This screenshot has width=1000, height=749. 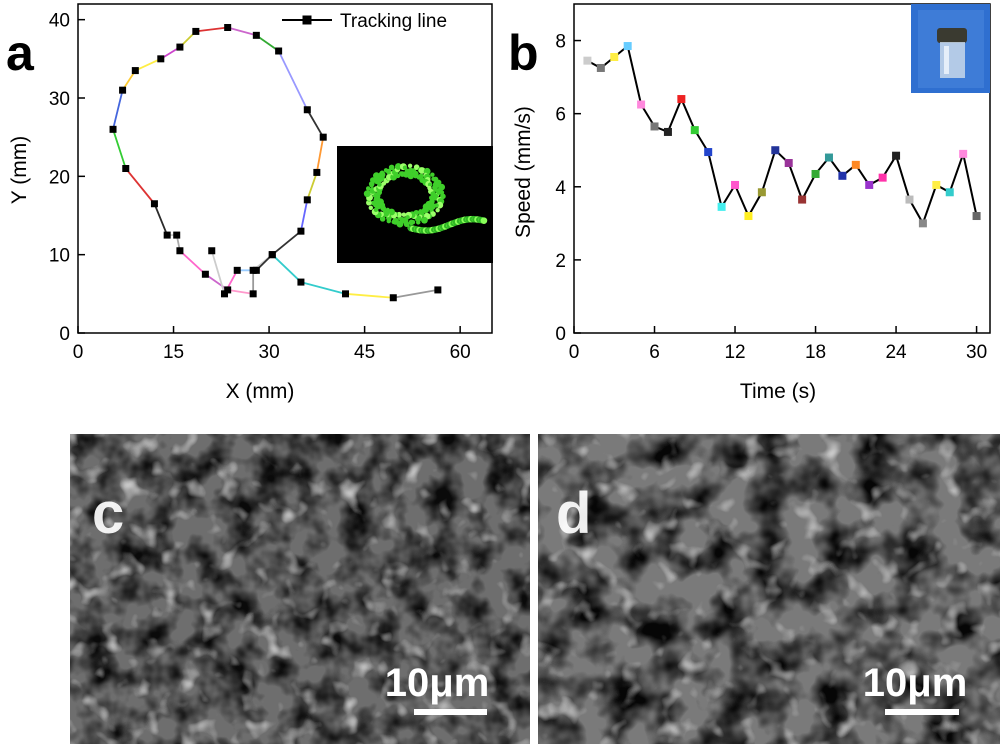 I want to click on x-tick-label: 45, so click(x=364, y=352).